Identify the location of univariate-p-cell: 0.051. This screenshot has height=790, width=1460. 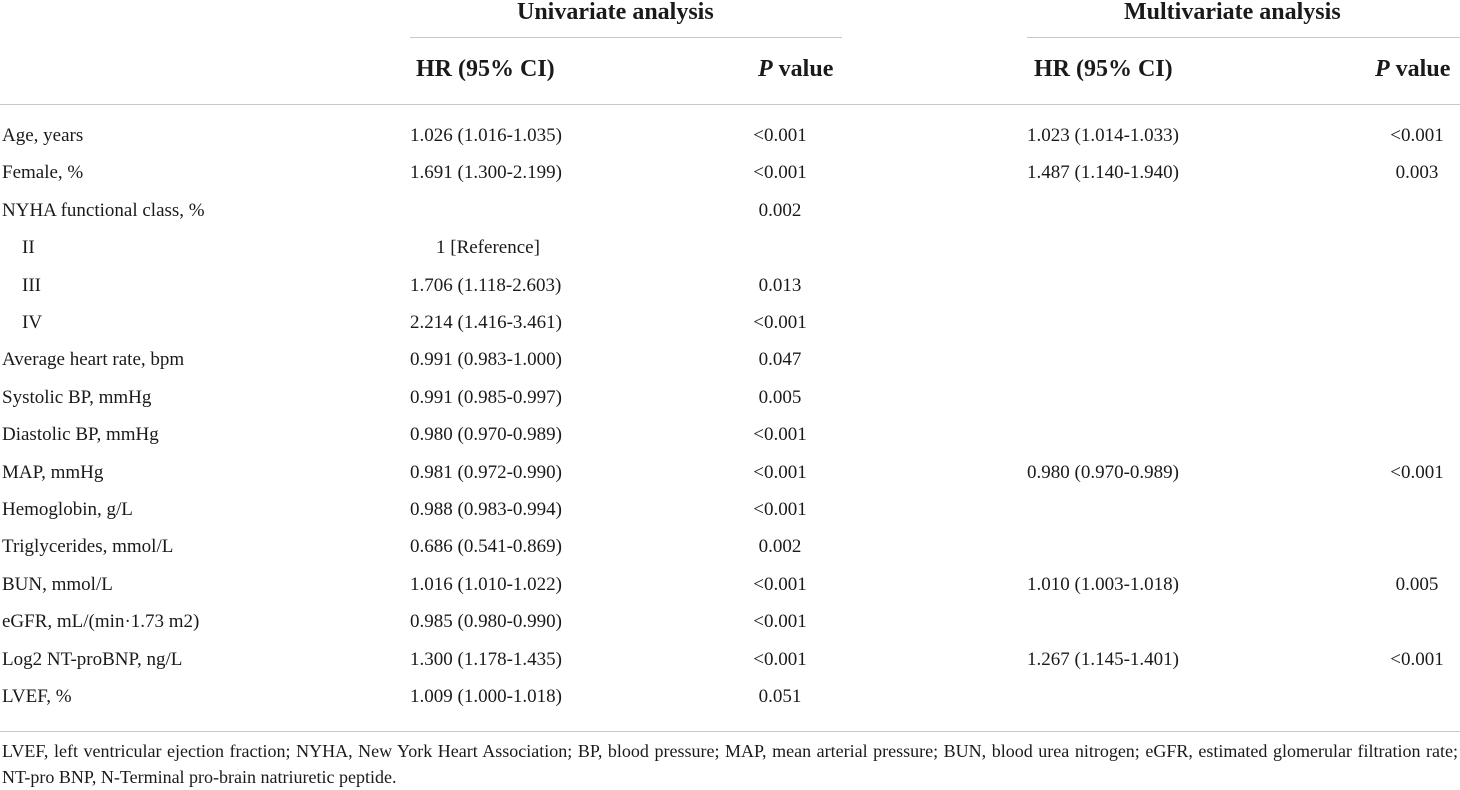
(780, 696).